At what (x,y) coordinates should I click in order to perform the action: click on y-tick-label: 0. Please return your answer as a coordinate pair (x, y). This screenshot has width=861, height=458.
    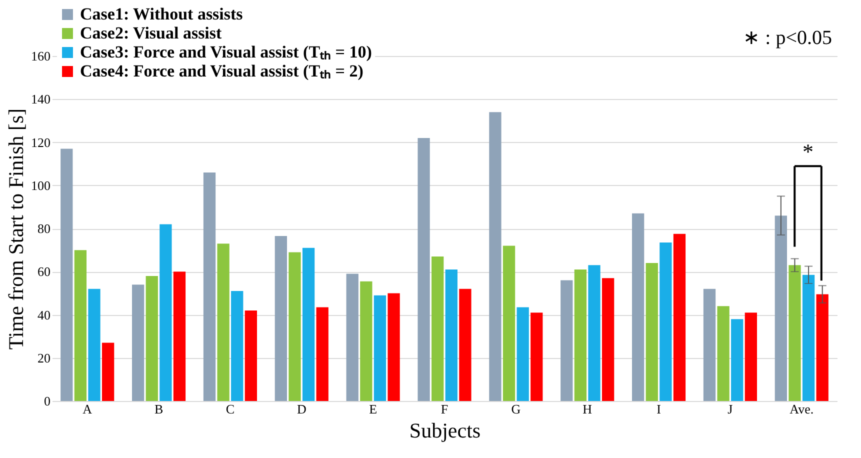
    Looking at the image, I should click on (47, 401).